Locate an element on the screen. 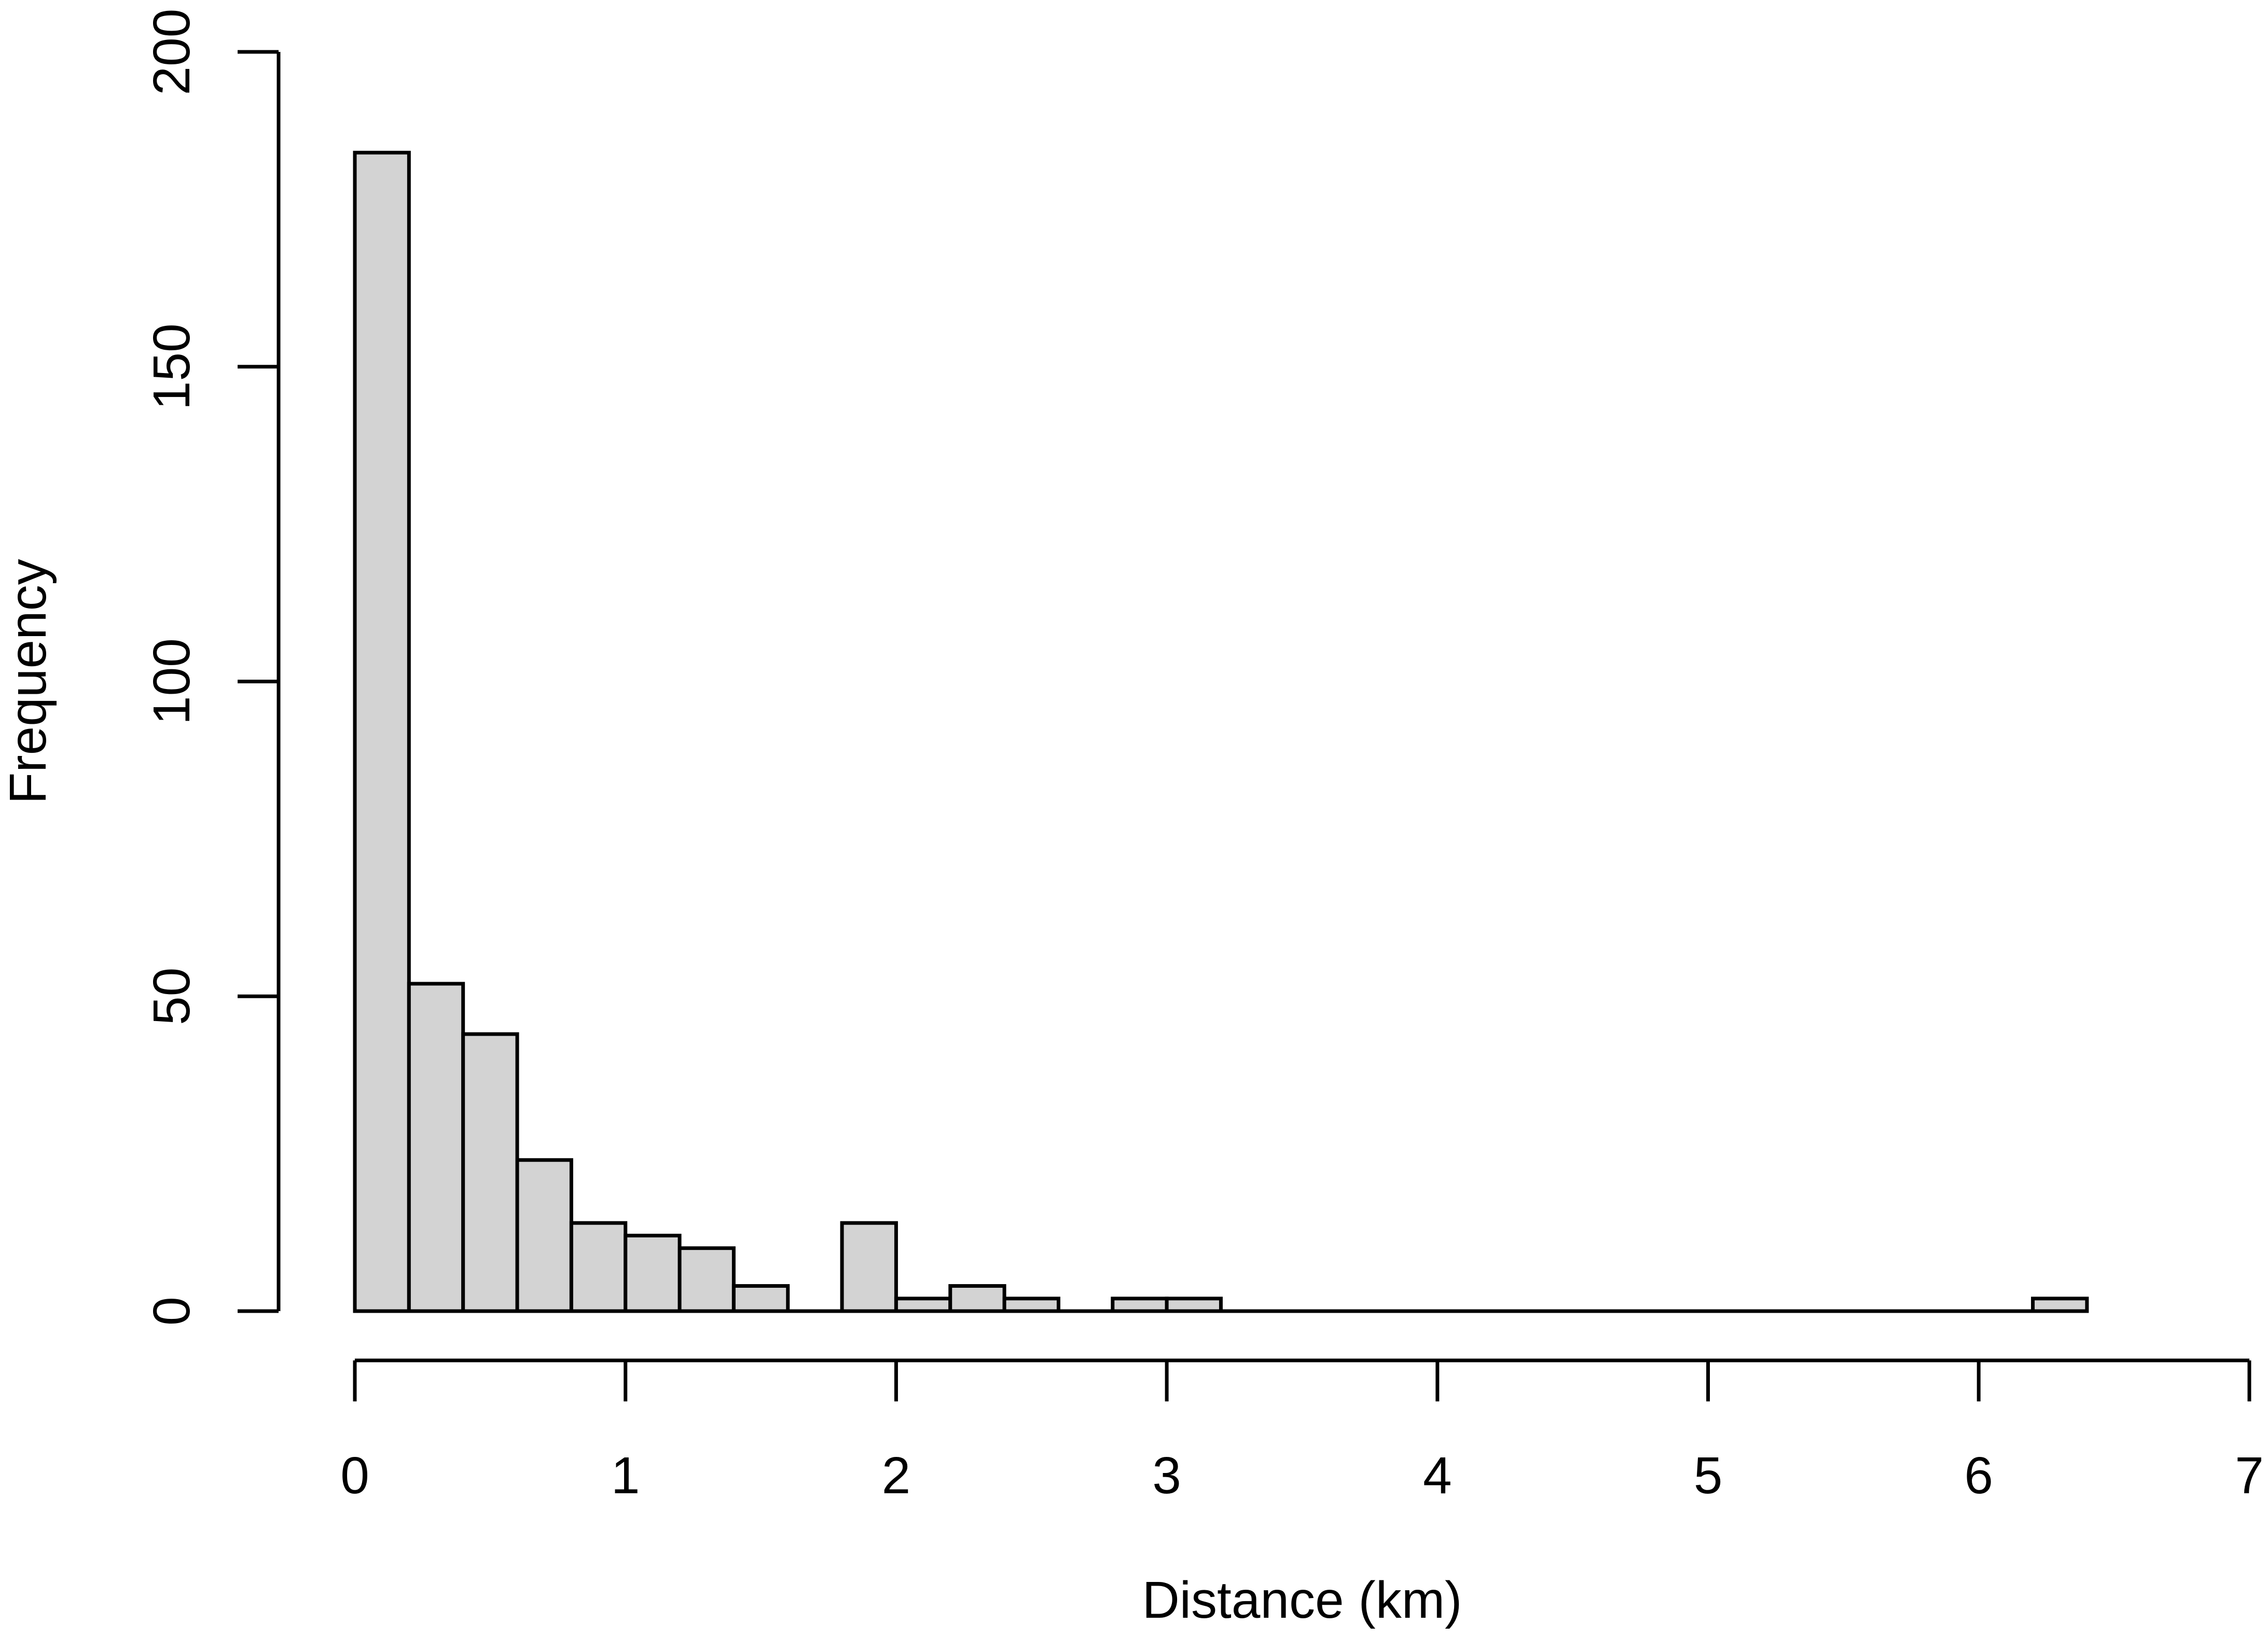  y-tick-label: 150 is located at coordinates (172, 366).